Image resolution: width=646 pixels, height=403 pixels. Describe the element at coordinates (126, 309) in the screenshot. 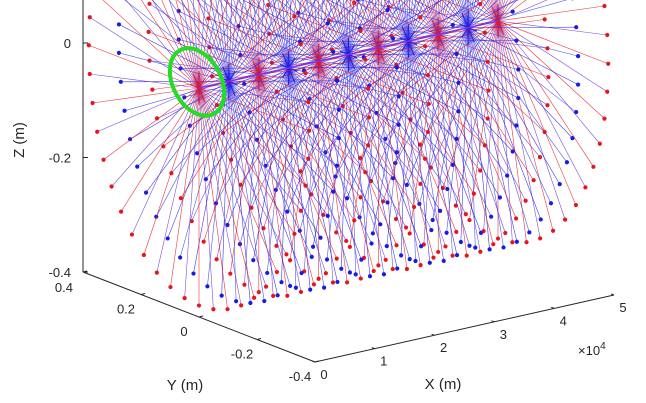

I see `y-tick-label: 0.2` at that location.